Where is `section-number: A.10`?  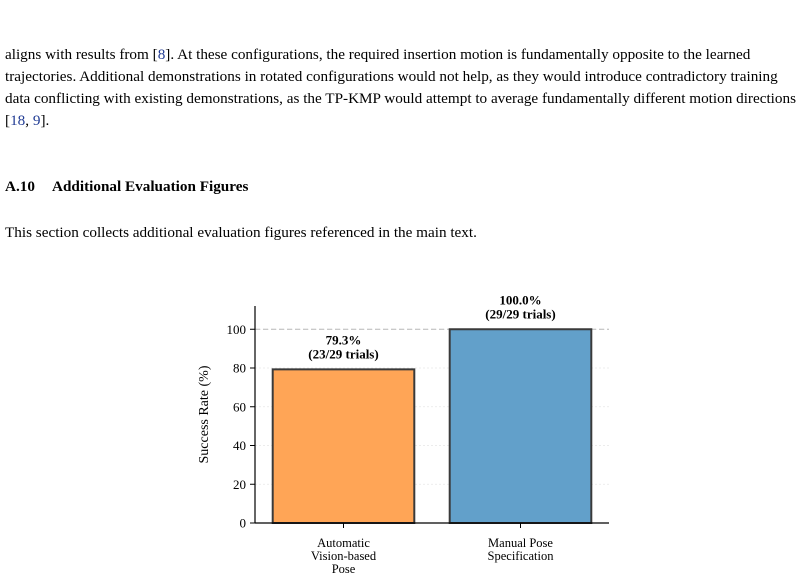
section-number: A.10 is located at coordinates (20, 186).